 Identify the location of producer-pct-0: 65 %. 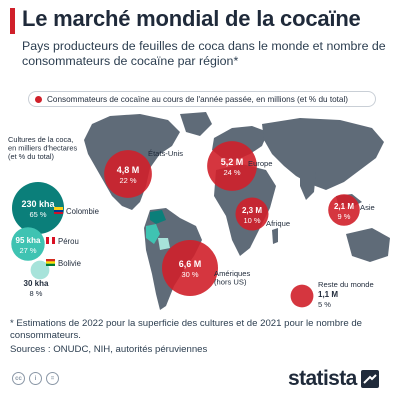
(37, 214).